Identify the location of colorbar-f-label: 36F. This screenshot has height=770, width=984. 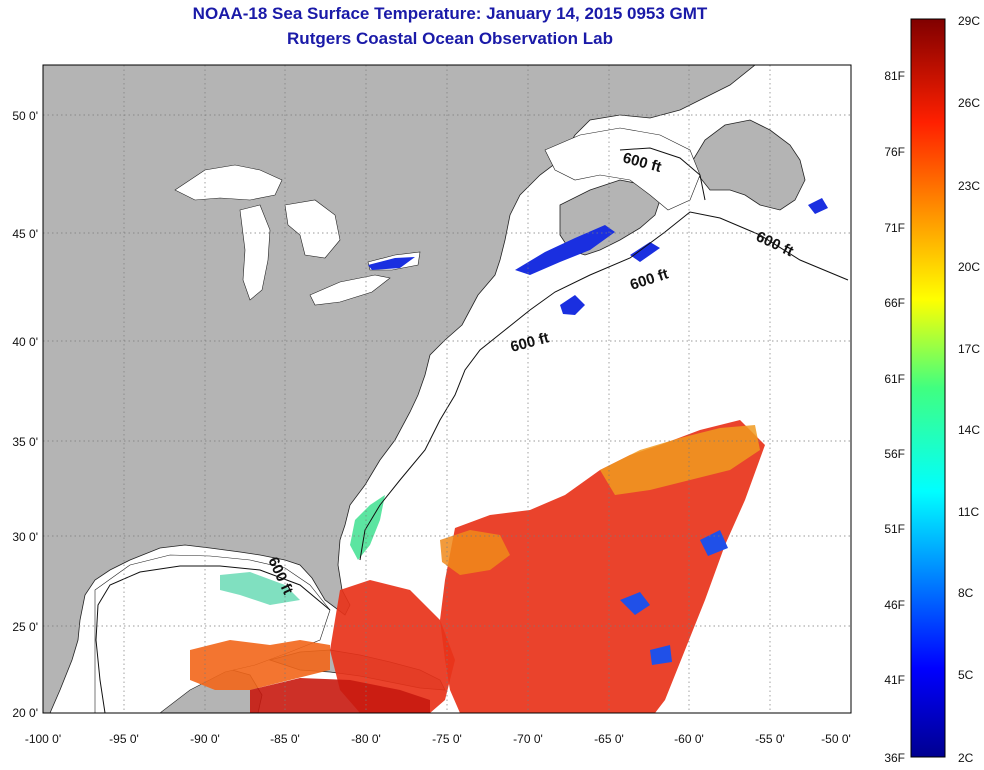
(894, 758).